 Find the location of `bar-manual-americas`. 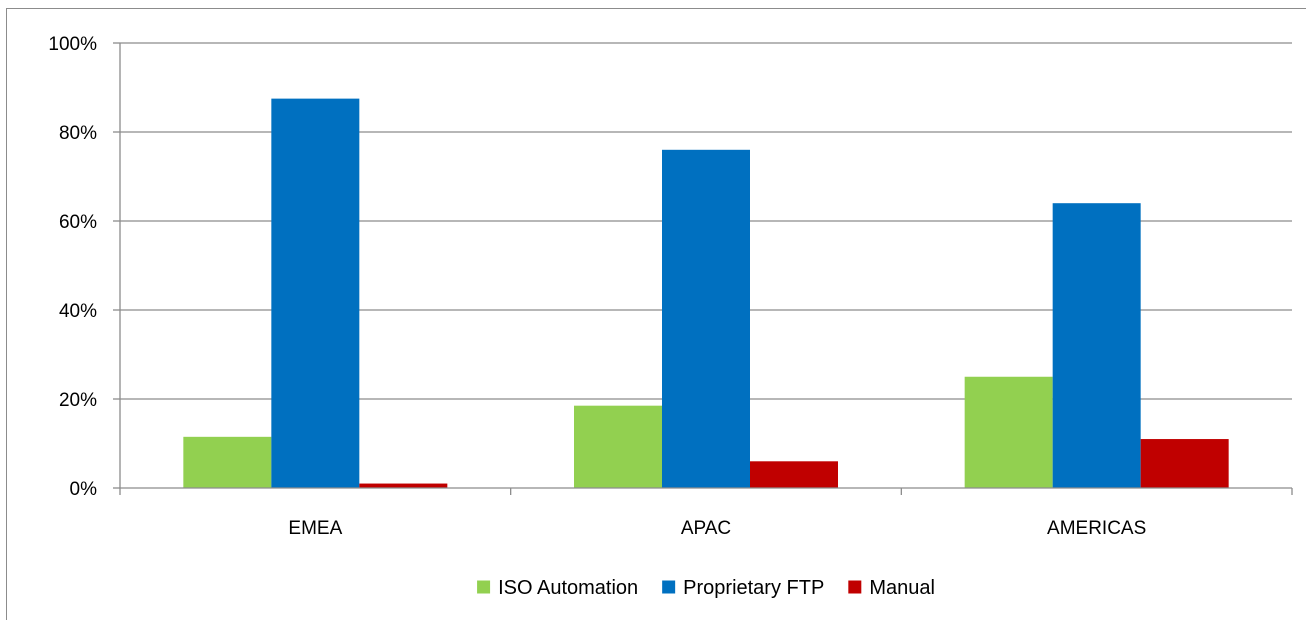

bar-manual-americas is located at coordinates (1184, 463).